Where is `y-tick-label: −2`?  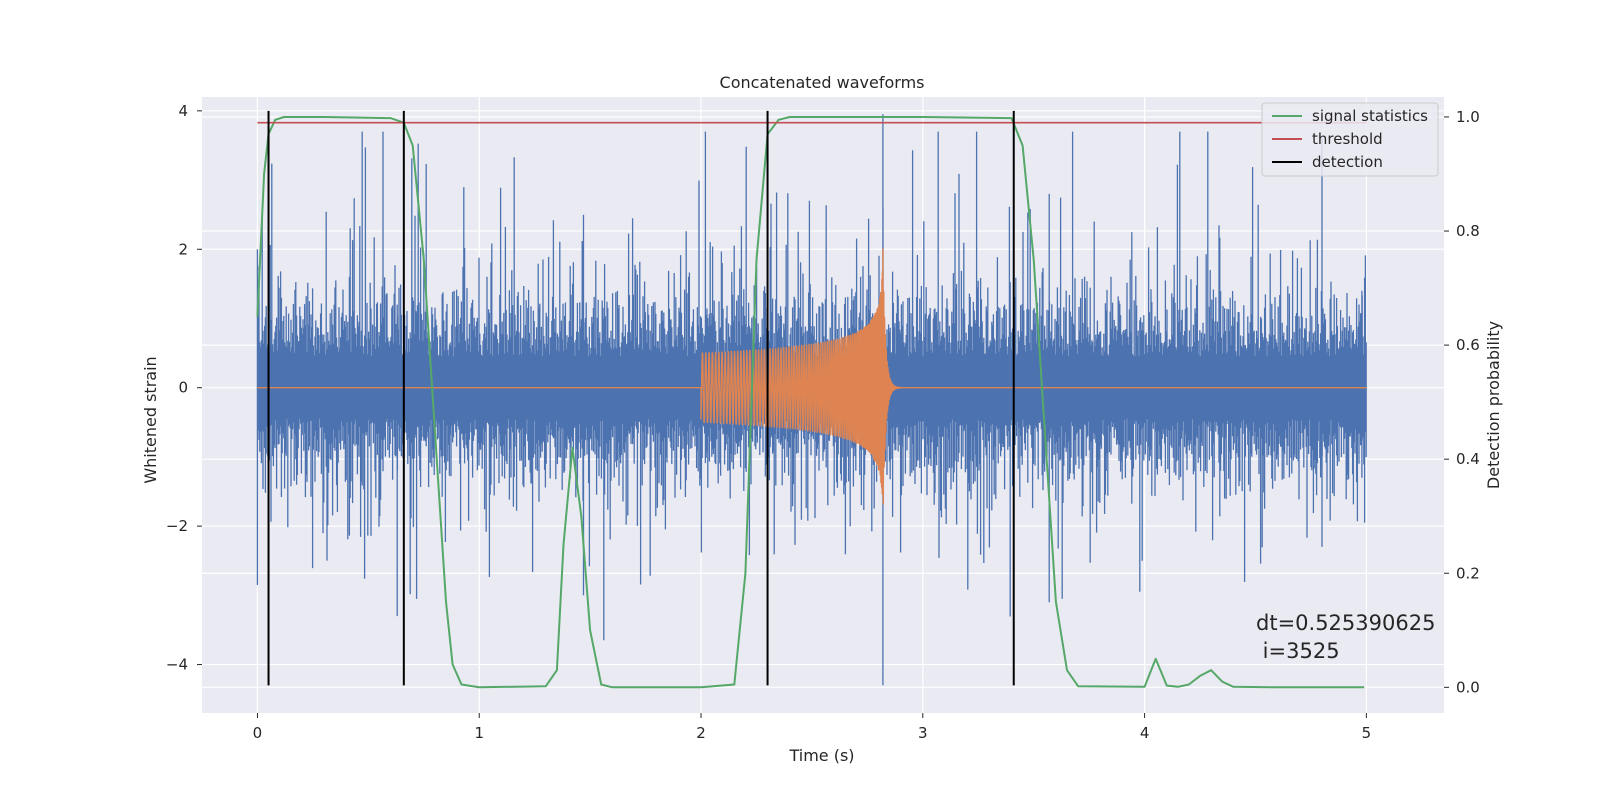 y-tick-label: −2 is located at coordinates (177, 526).